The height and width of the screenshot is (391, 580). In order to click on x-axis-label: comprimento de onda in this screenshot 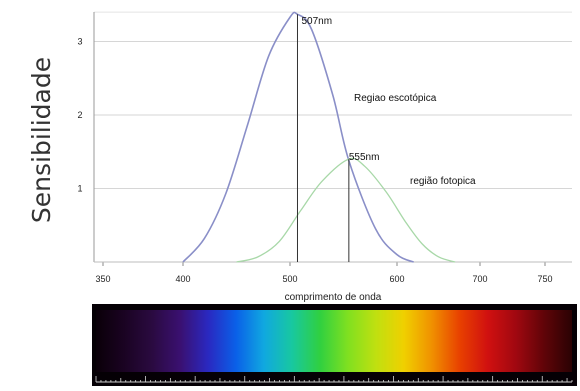, I will do `click(333, 297)`.